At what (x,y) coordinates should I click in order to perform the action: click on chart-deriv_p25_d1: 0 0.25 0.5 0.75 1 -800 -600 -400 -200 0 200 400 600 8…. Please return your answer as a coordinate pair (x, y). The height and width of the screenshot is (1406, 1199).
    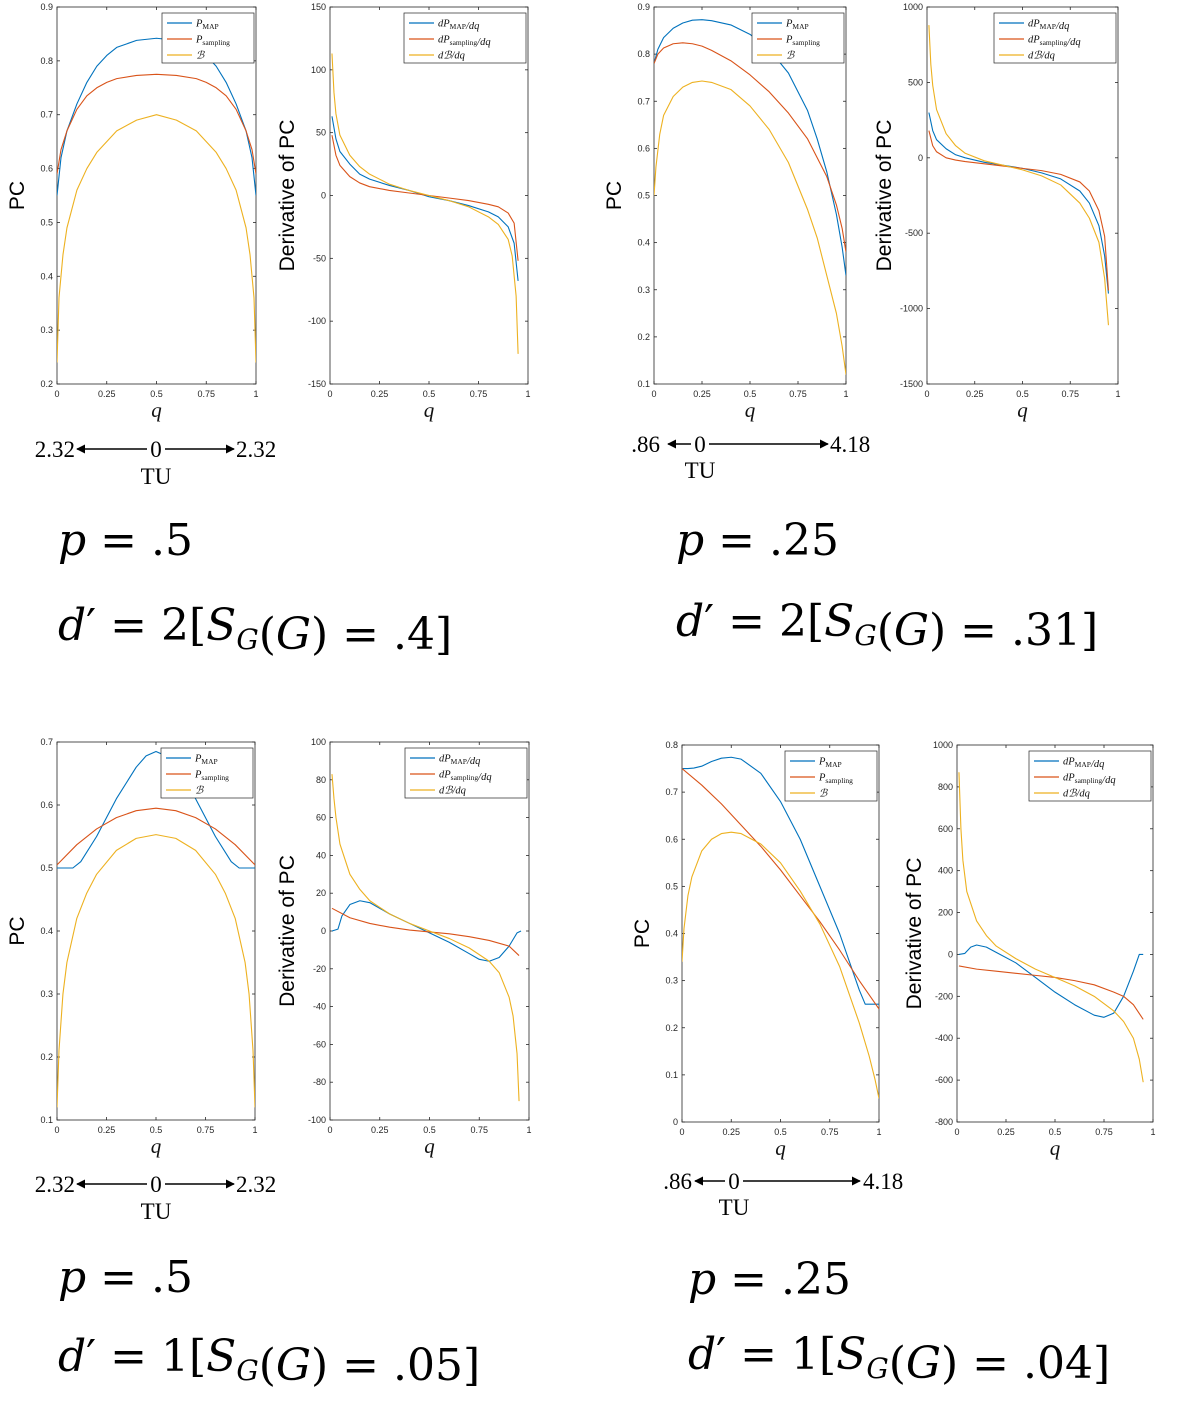
    Looking at the image, I should click on (1029, 950).